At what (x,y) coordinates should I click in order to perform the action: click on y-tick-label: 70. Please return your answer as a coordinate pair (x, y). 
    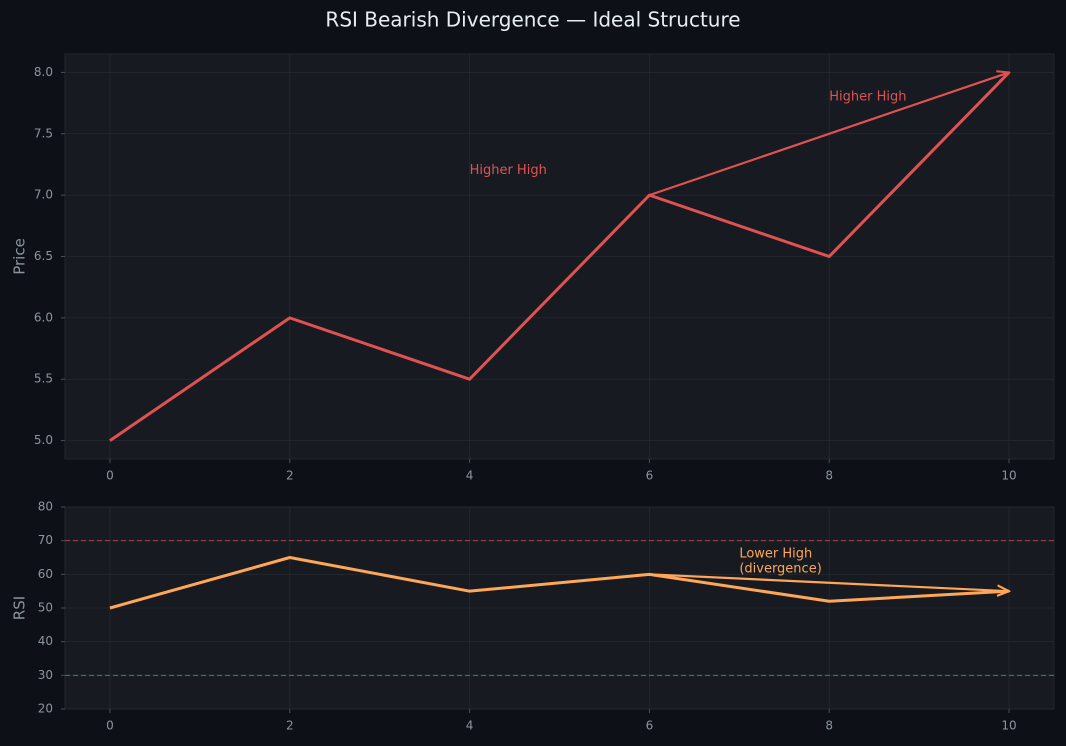
    Looking at the image, I should click on (45, 540).